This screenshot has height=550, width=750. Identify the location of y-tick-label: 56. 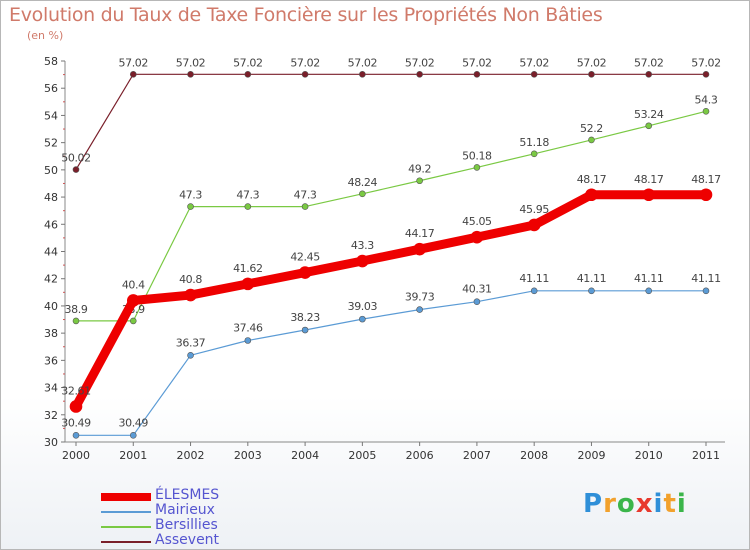
(51, 88).